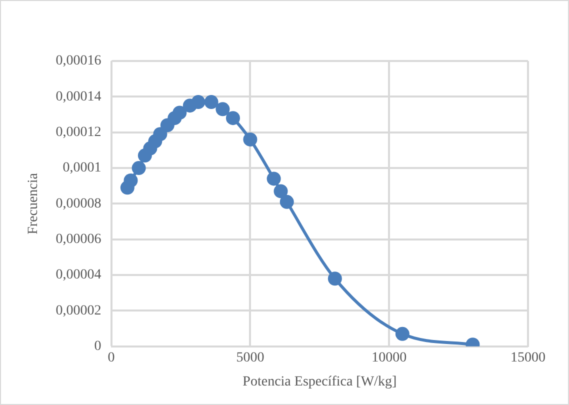  What do you see at coordinates (34, 203) in the screenshot?
I see `y-axis-title: Frecuencia` at bounding box center [34, 203].